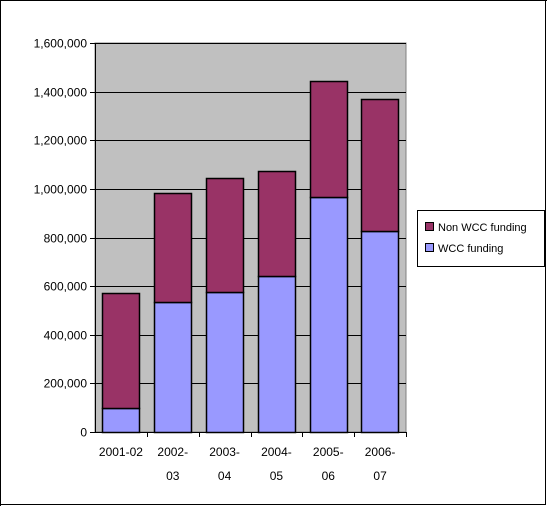 The height and width of the screenshot is (506, 547). What do you see at coordinates (61, 141) in the screenshot?
I see `y-tick-label: 1,200,000` at bounding box center [61, 141].